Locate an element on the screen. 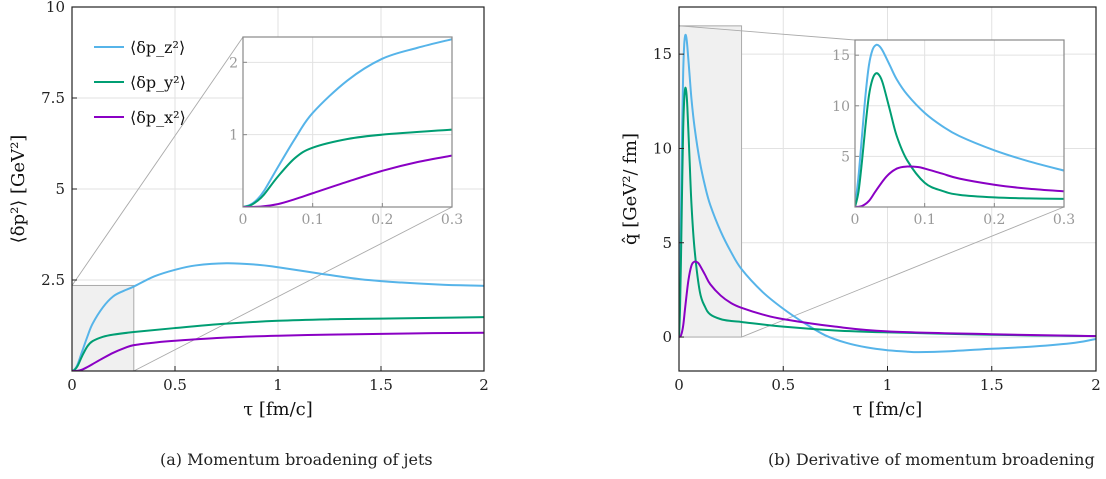 The width and height of the screenshot is (1106, 479). chart-a-ytick-label-3: 10 is located at coordinates (55, 8).